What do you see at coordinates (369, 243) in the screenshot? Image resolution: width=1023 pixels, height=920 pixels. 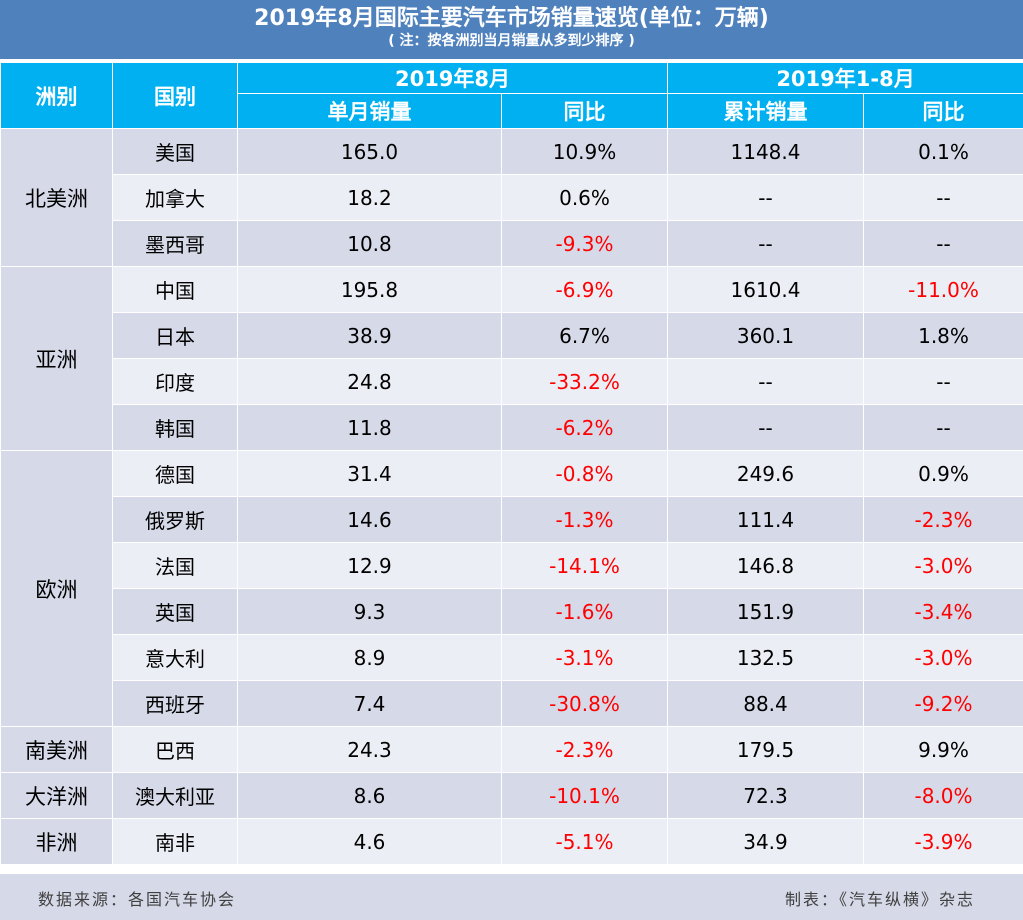 I see `monthly-sales-cell: 10.8` at bounding box center [369, 243].